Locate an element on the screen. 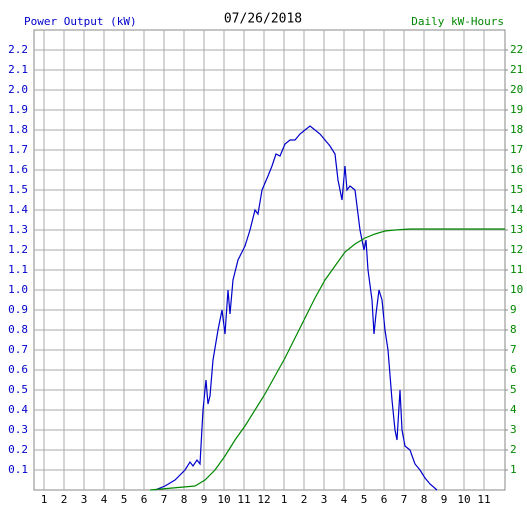 This screenshot has height=510, width=527. y2-tick-label: 21 is located at coordinates (516, 69).